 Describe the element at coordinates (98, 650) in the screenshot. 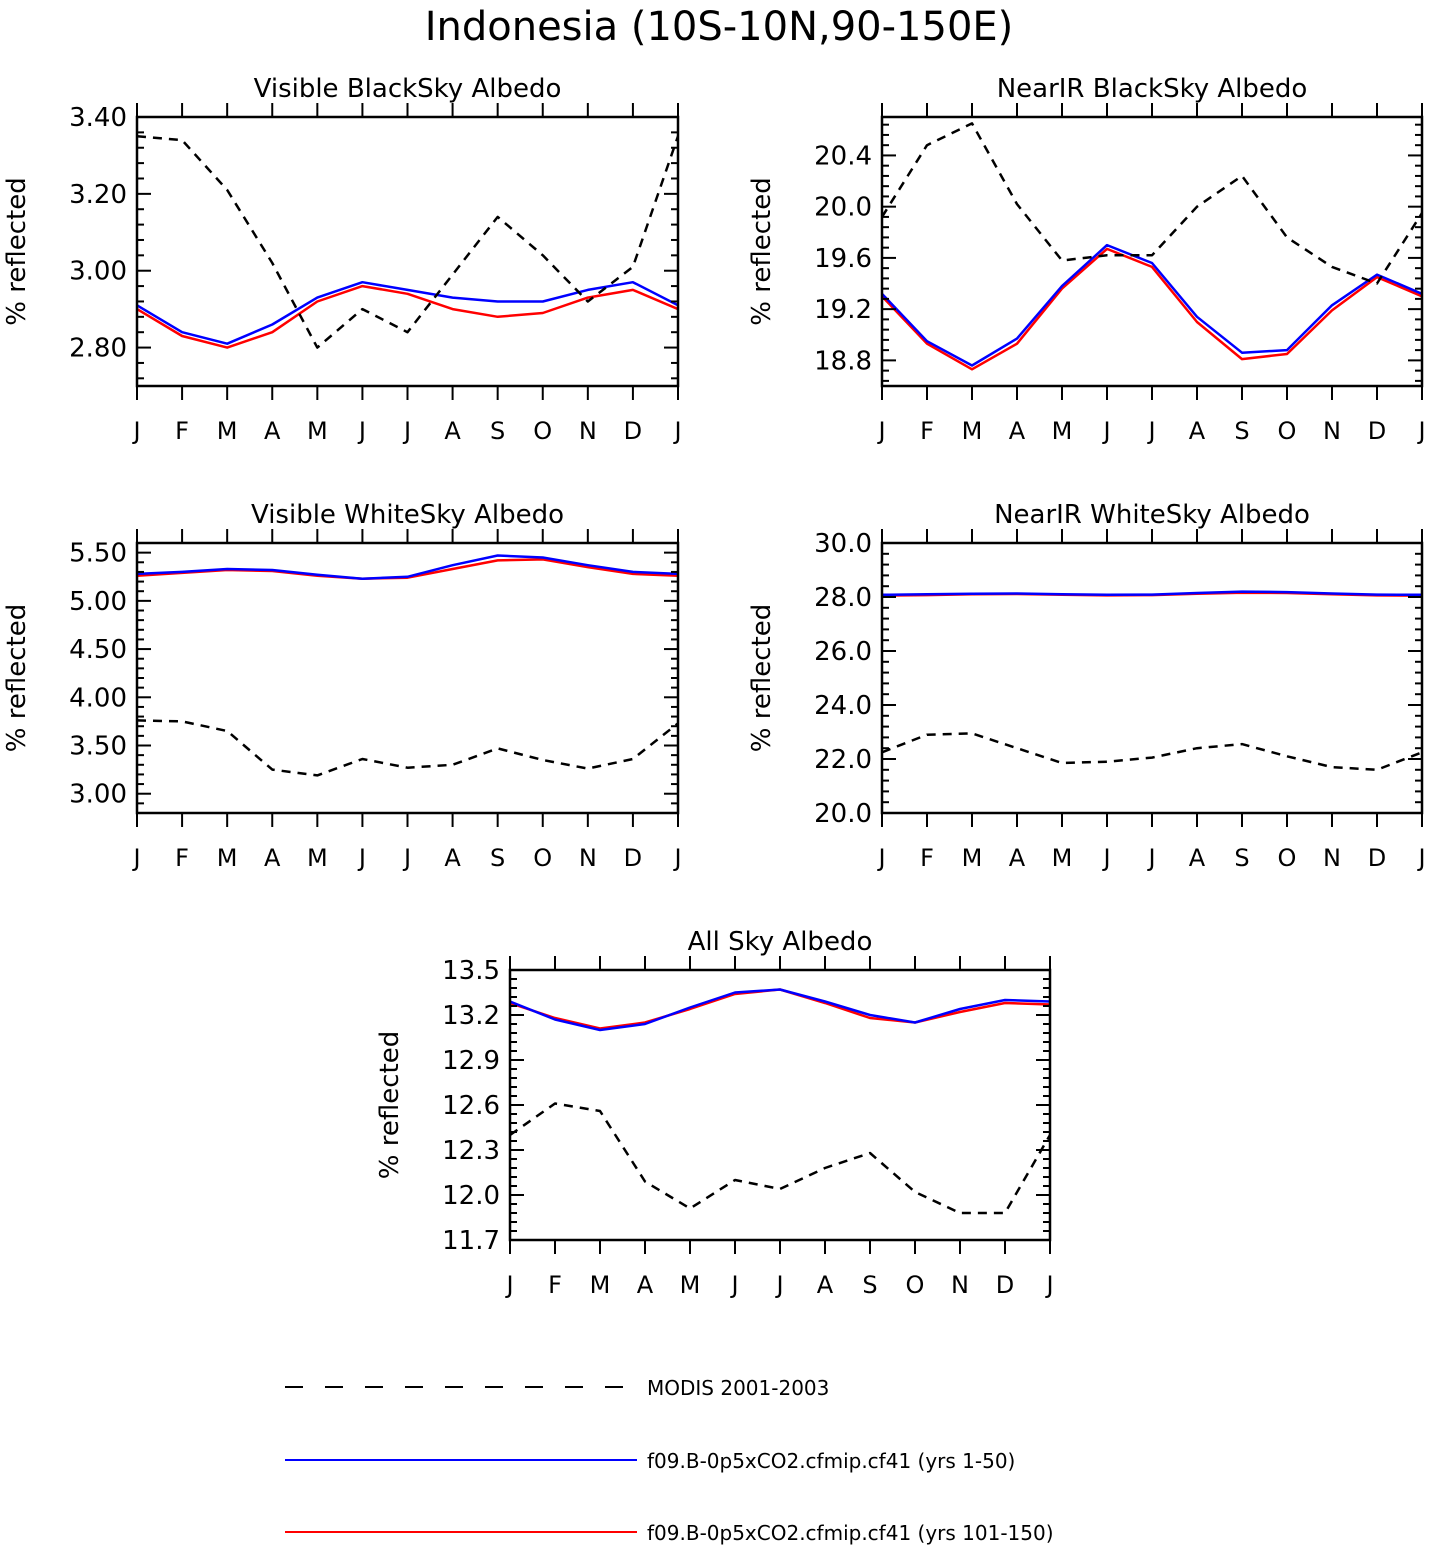

I see `y-tick-label: 4.50` at that location.